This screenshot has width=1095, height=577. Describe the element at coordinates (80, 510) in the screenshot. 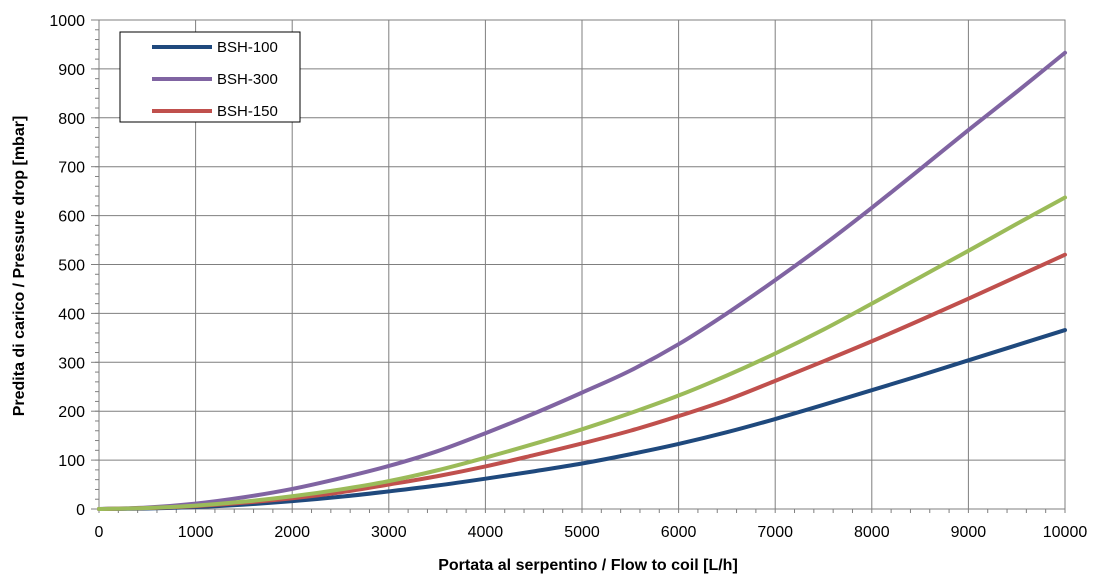

I see `y-tick-label: 0` at that location.